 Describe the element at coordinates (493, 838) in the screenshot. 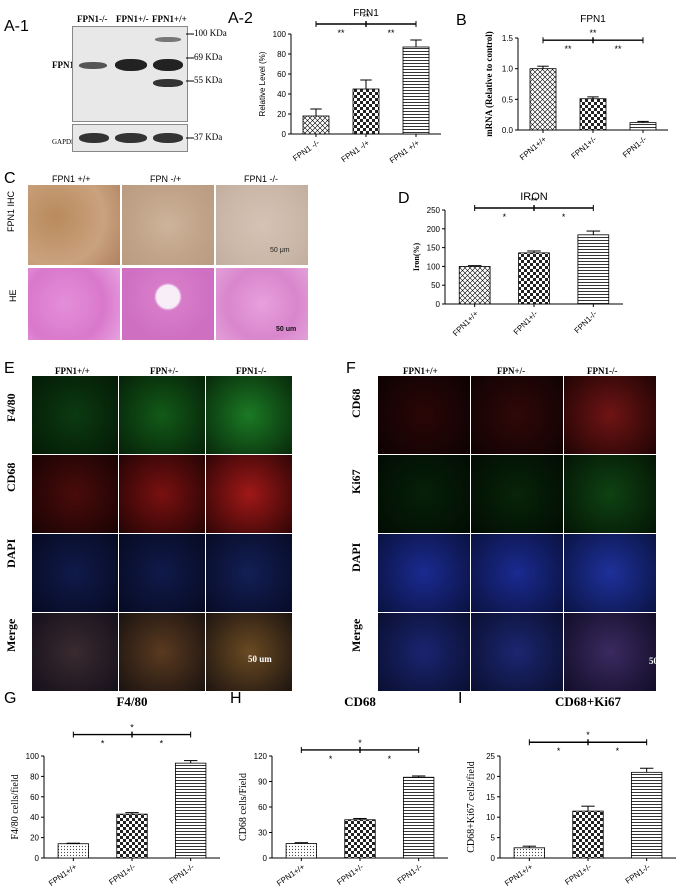

I see `y-tick-label: 5` at that location.